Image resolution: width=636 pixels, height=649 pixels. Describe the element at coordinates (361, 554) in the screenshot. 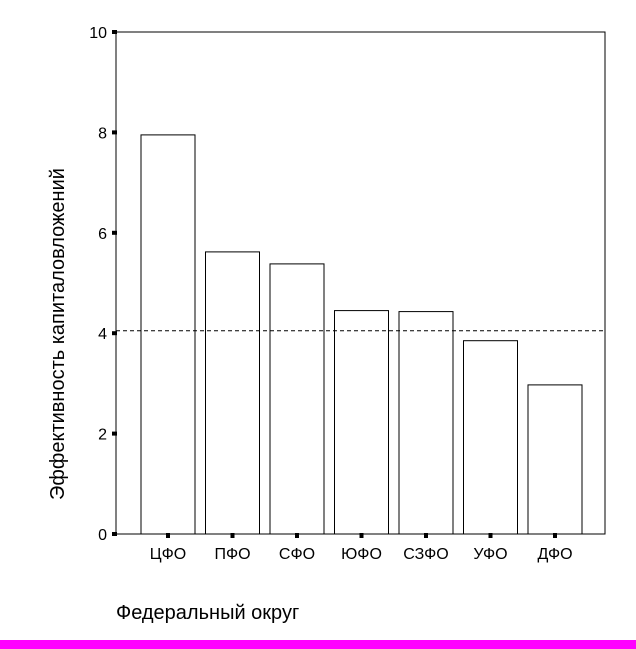

I see `x-tick-label: ЮФО` at that location.